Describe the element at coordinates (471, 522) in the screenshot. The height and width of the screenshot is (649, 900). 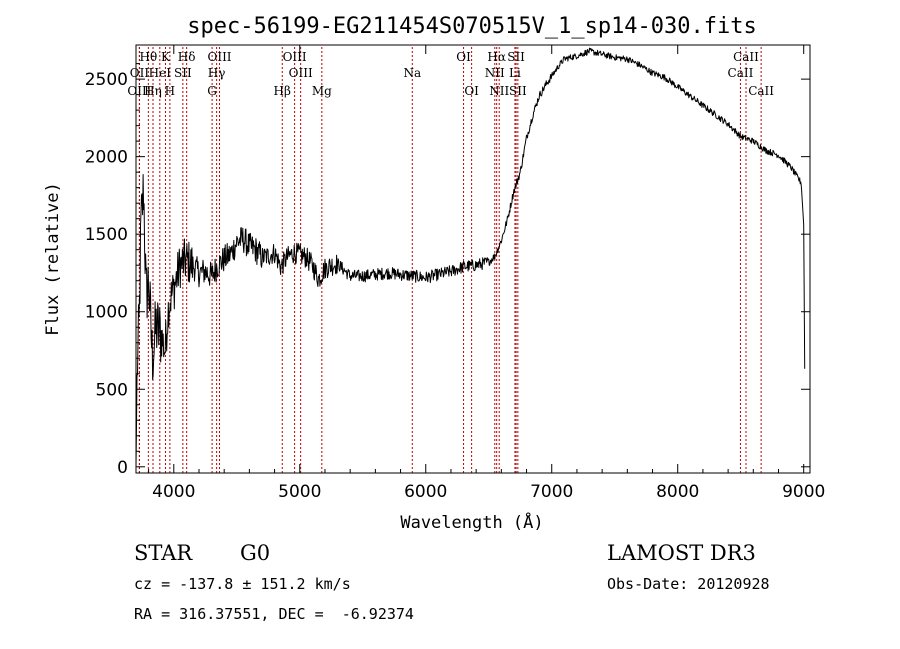
I see `x-axis-label: Wavelength (Å)` at that location.